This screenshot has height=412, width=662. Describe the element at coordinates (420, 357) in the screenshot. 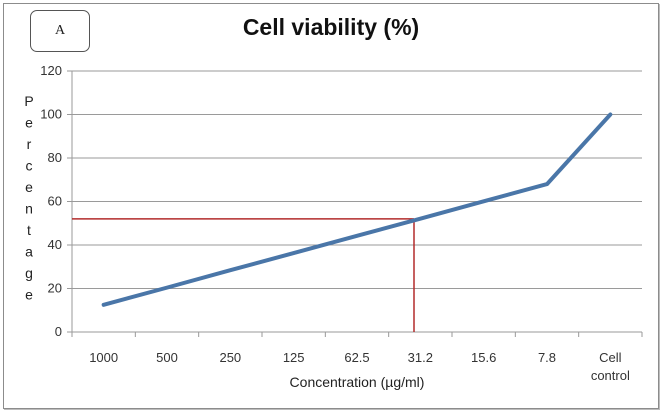

I see `x-tick-label: 31.2` at that location.